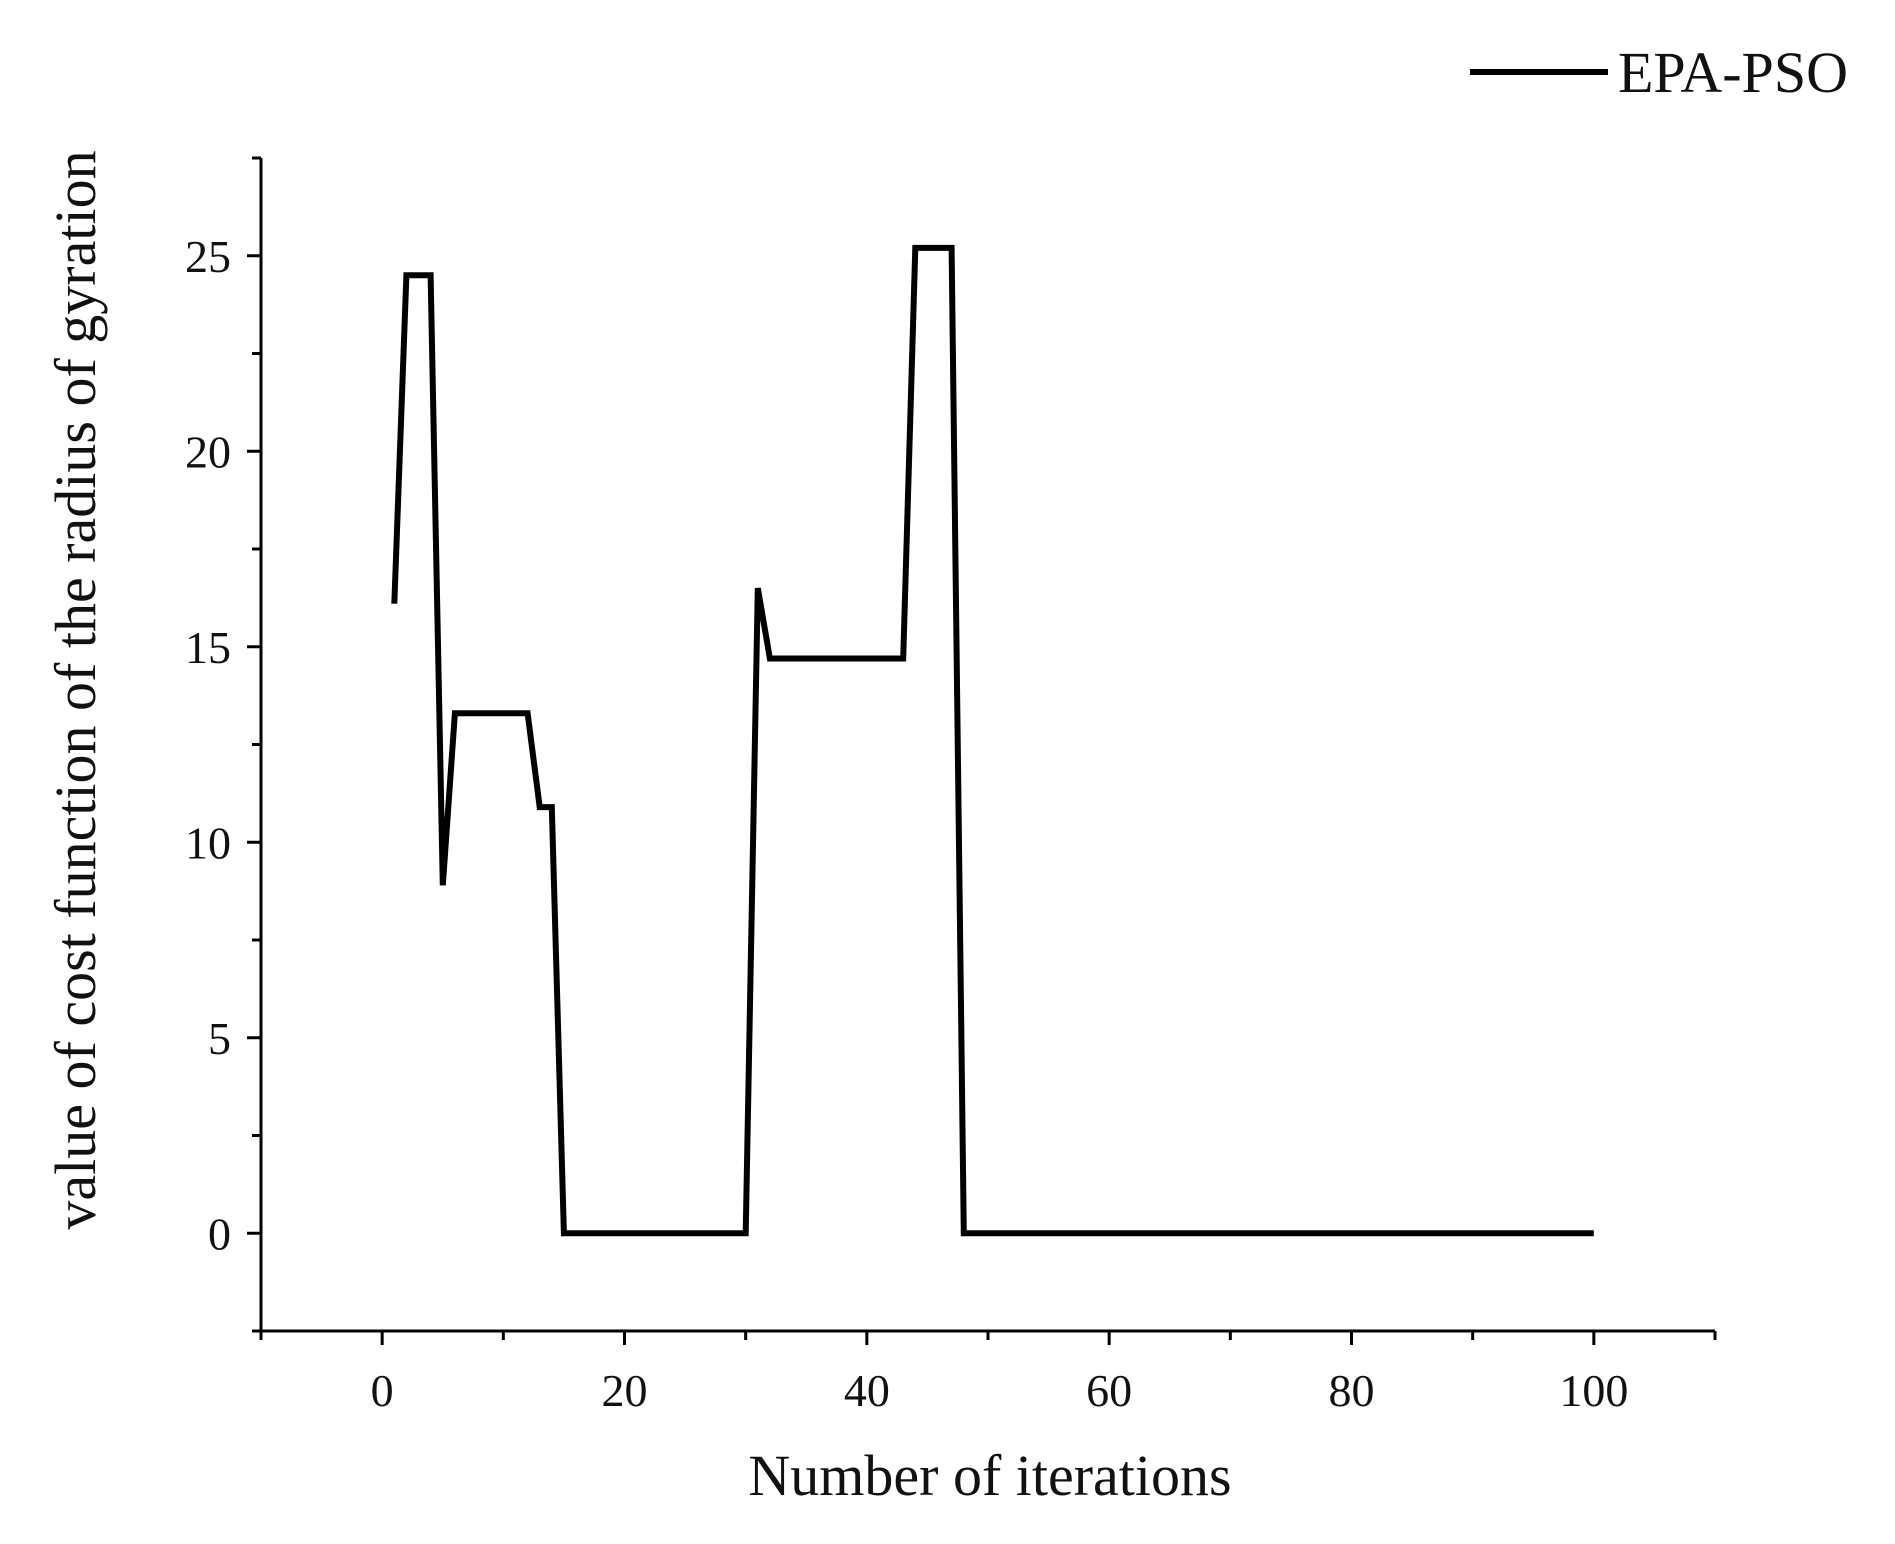  I want to click on legend: EPA-PSO, so click(1659, 72).